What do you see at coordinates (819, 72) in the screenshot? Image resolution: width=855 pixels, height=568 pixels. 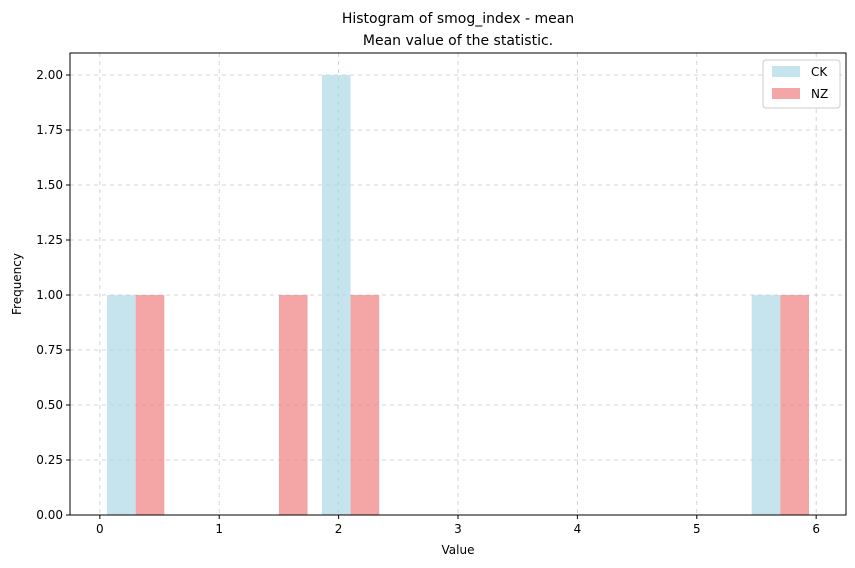 I see `legend-label-ck: CK` at bounding box center [819, 72].